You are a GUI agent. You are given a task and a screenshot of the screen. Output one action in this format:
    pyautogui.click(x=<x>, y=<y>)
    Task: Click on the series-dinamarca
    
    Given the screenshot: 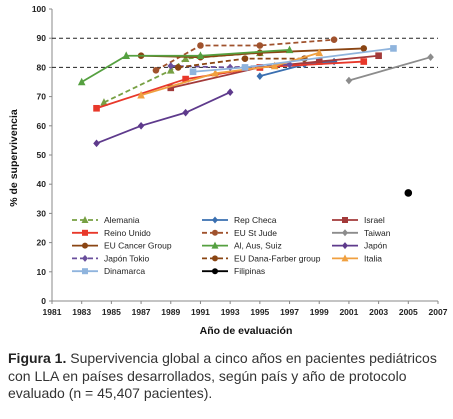 What is the action you would take?
    pyautogui.click(x=293, y=60)
    